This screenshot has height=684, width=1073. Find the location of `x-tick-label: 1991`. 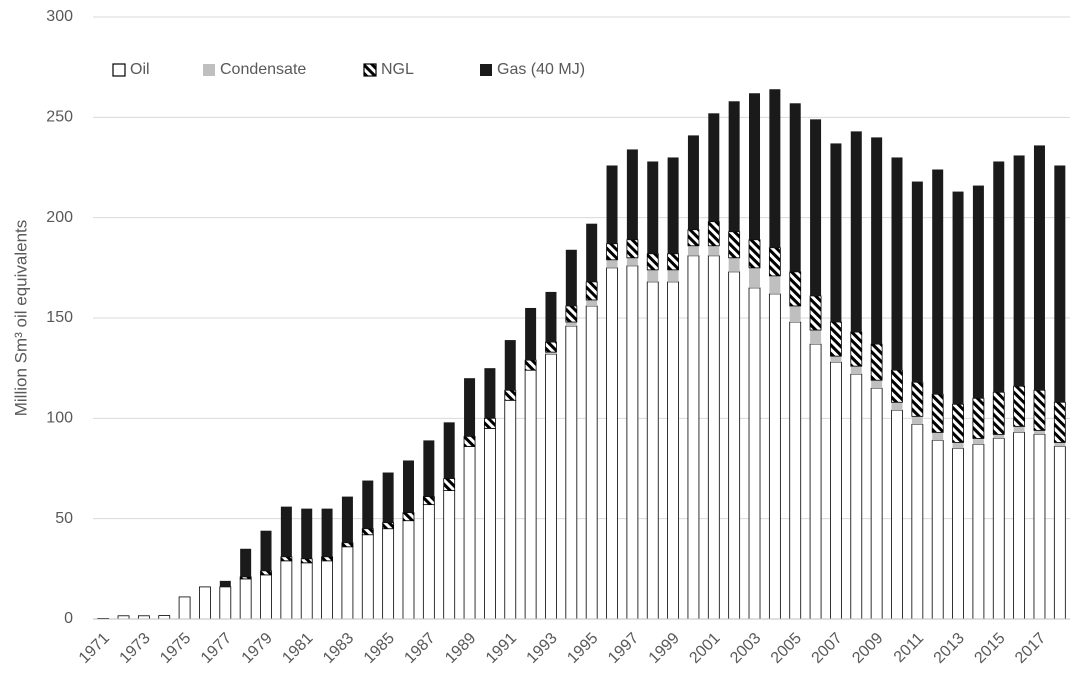

x-tick-label: 1991 is located at coordinates (501, 648).